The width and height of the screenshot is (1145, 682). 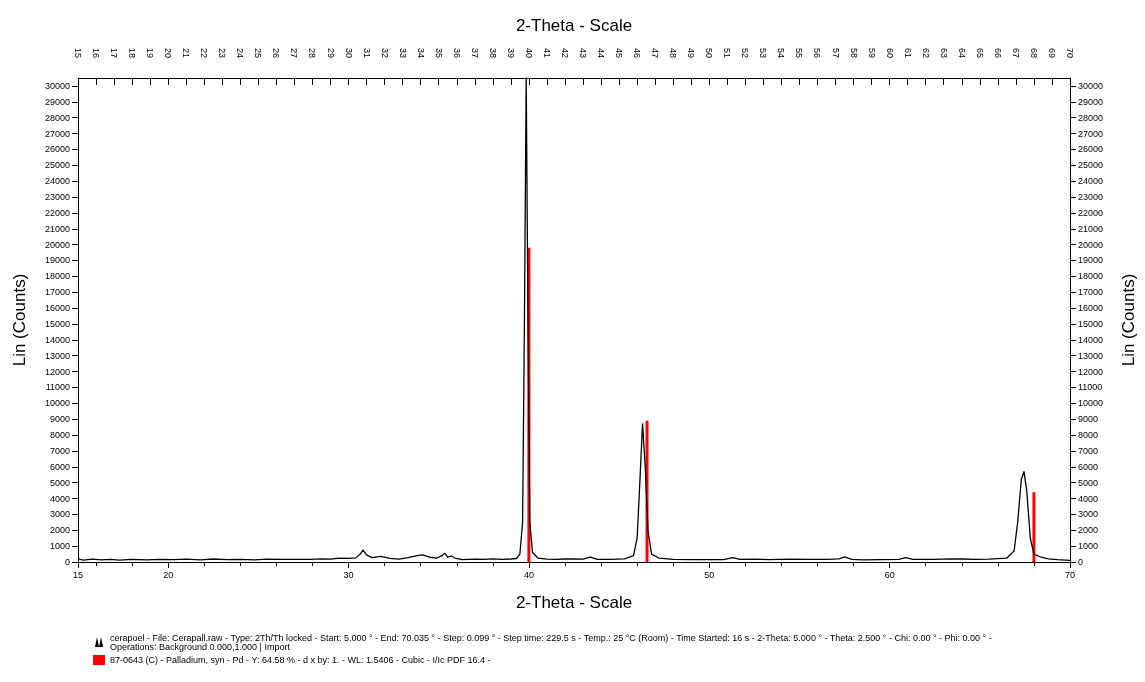 I want to click on x2-tick-label: 70, so click(x=1070, y=52).